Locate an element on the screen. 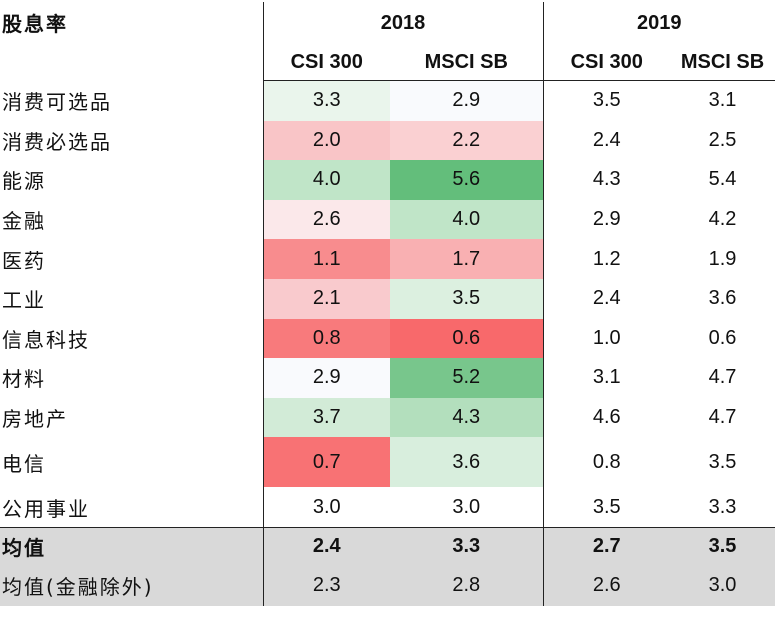  col-header-mscisb-2019: MSCI SB is located at coordinates (722, 62).